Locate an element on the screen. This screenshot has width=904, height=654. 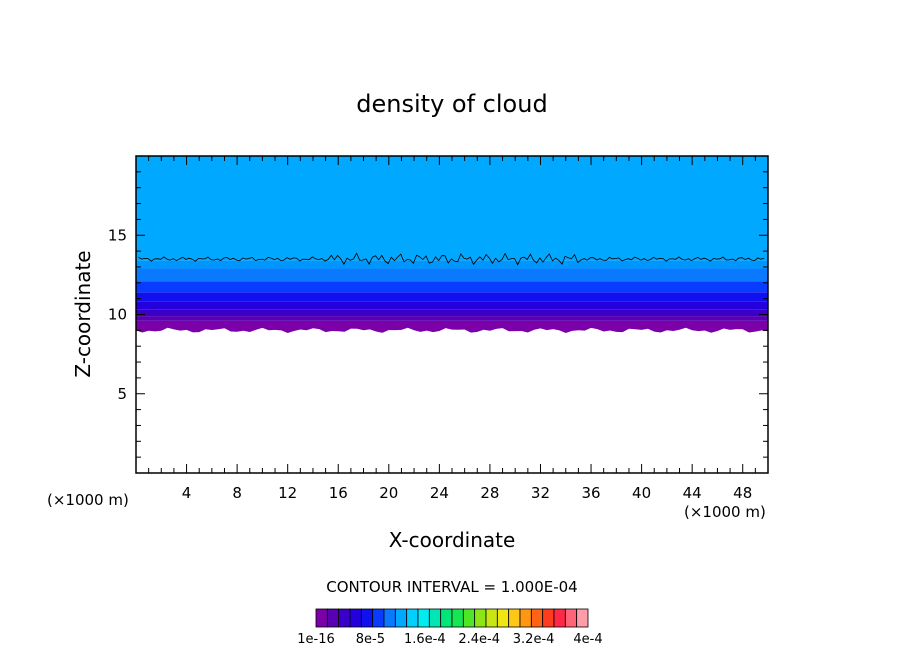
y-tick-label: 15 is located at coordinates (117, 235).